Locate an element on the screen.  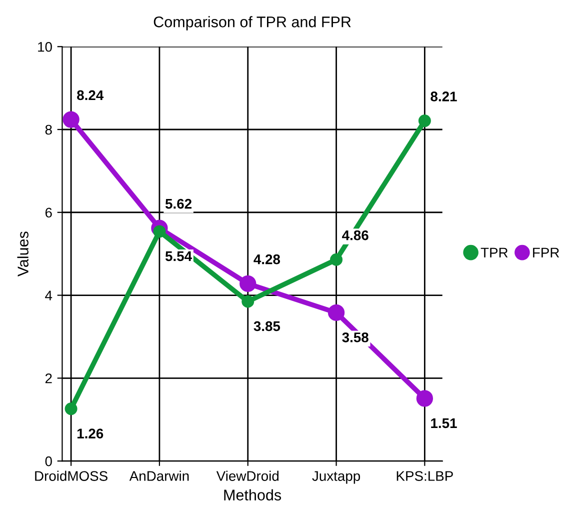
data-label: 1.26 is located at coordinates (90, 433).